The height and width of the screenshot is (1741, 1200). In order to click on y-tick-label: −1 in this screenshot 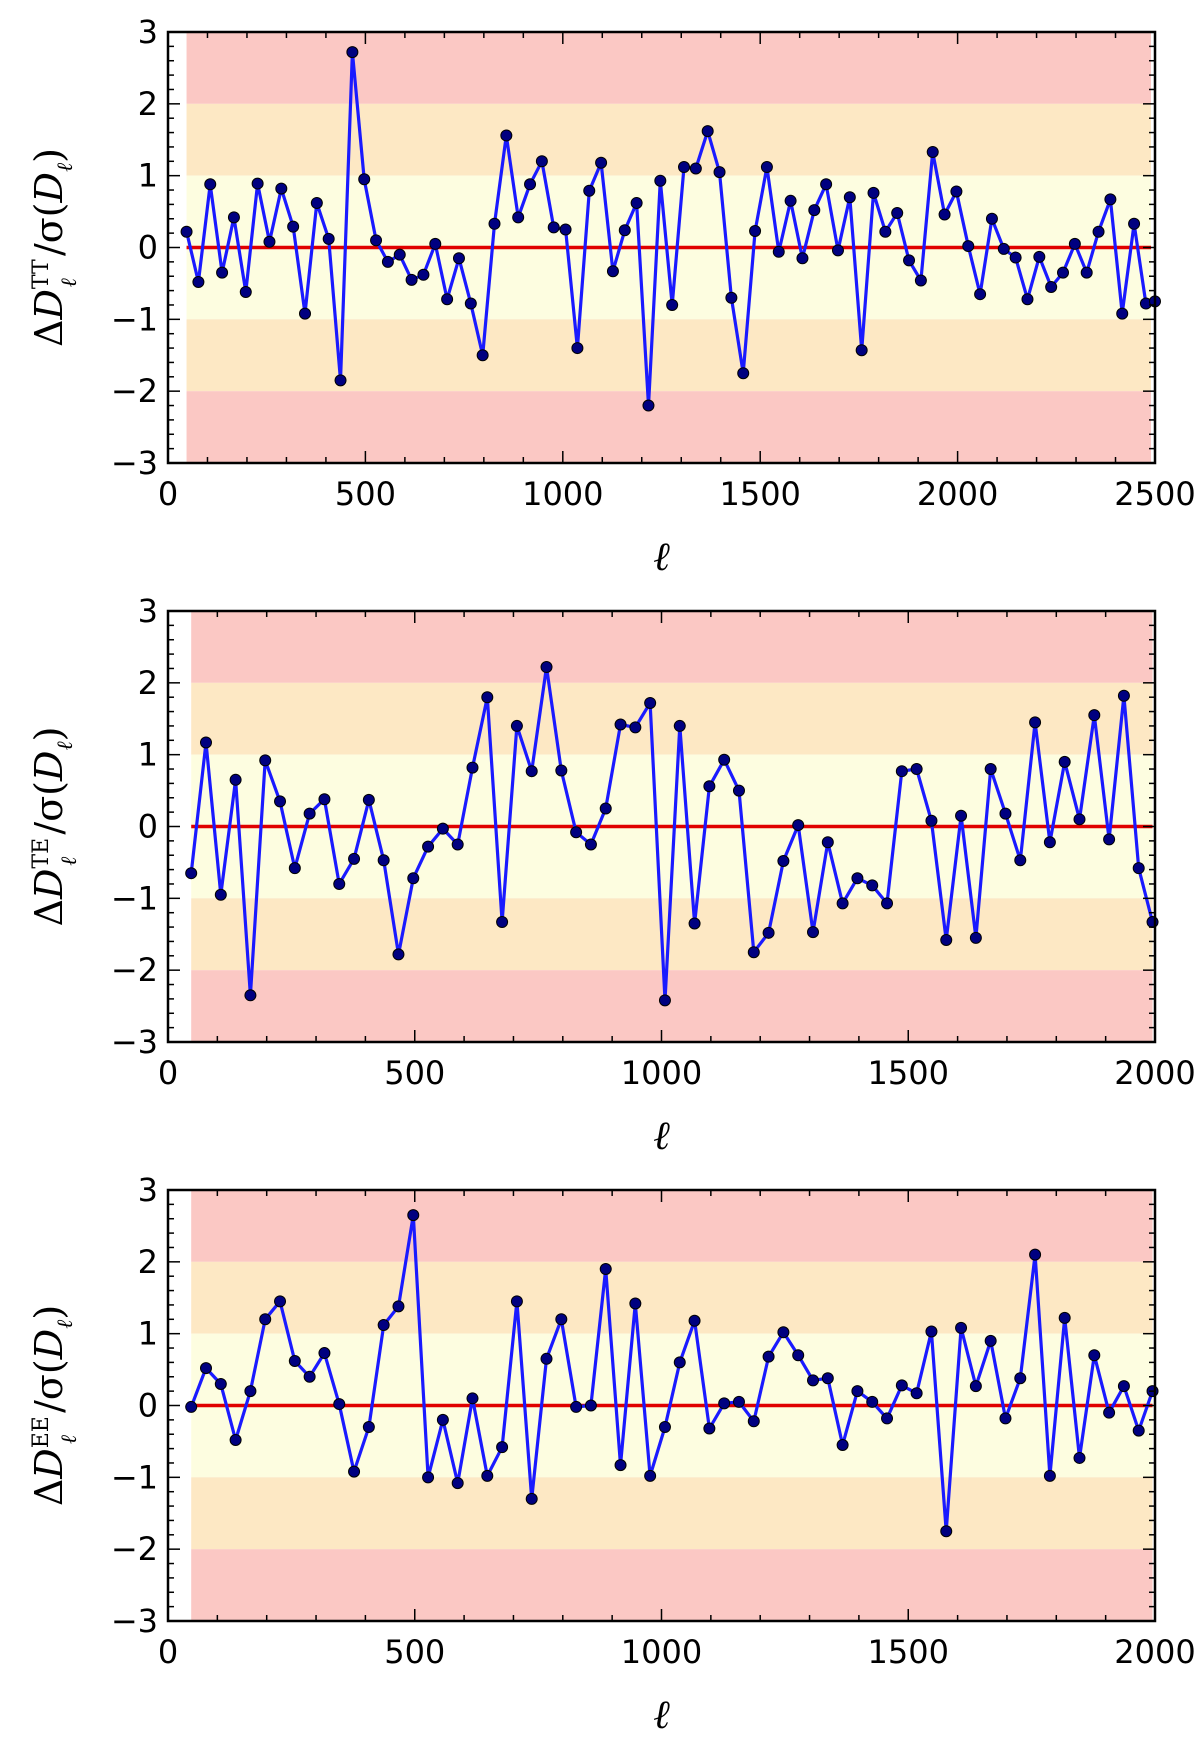, I will do `click(134, 319)`.